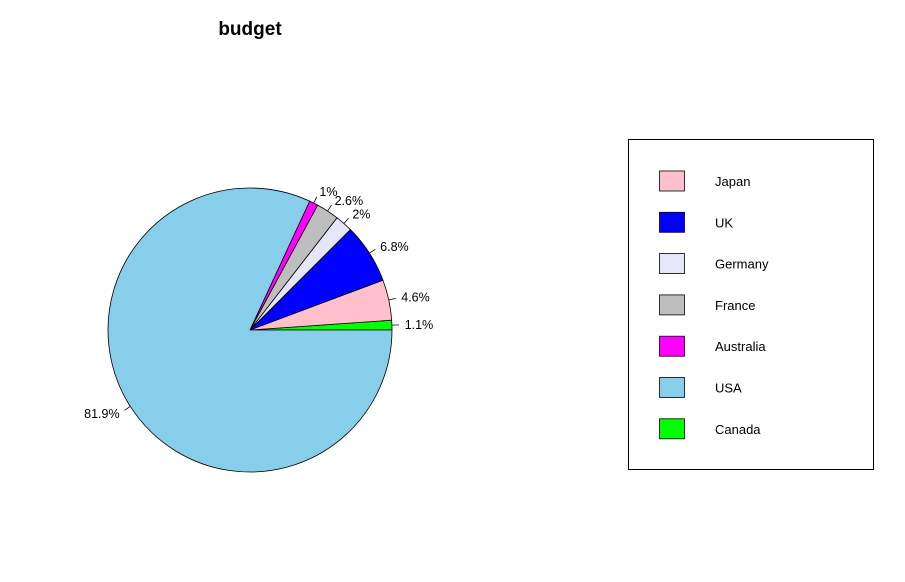 This screenshot has width=905, height=582. What do you see at coordinates (700, 387) in the screenshot?
I see `legend-item-usa: USA` at bounding box center [700, 387].